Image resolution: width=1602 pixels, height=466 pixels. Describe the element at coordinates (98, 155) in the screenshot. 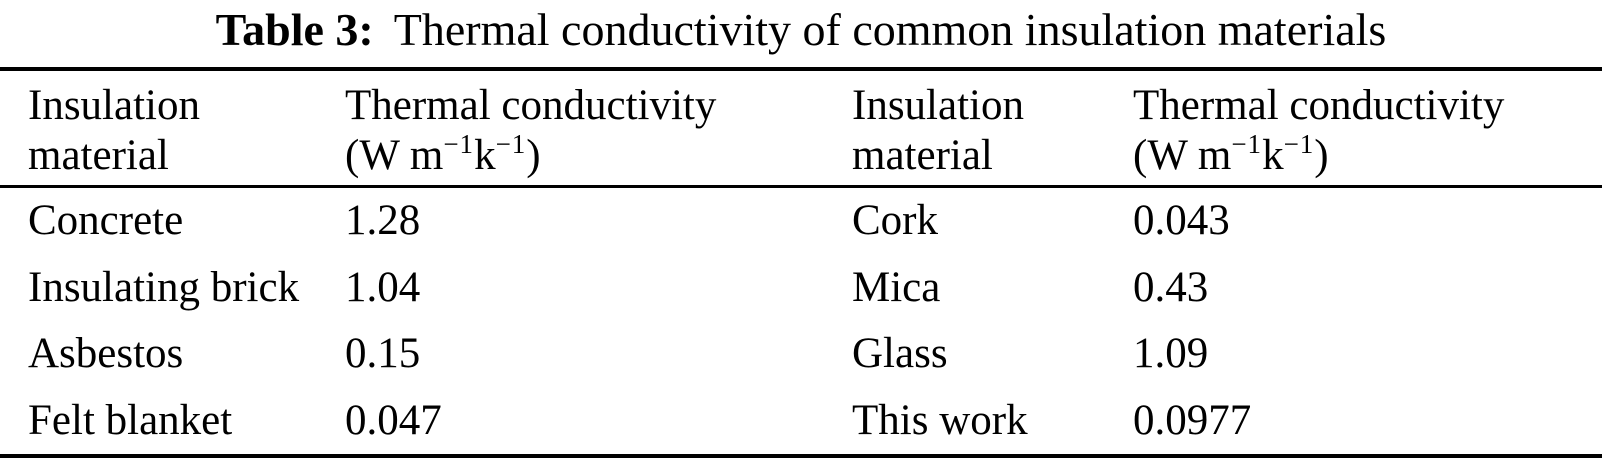

I see `header-material-left-line2: material` at that location.